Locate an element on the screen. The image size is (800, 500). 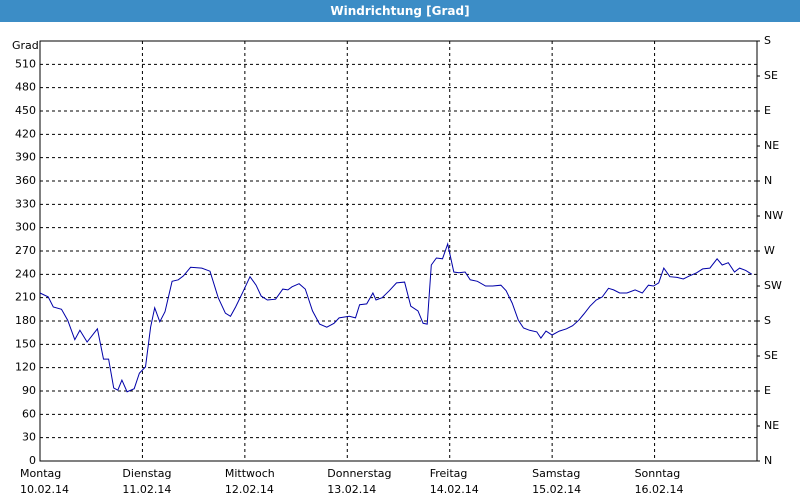
y-tick-label: 360 is located at coordinates (25, 180).